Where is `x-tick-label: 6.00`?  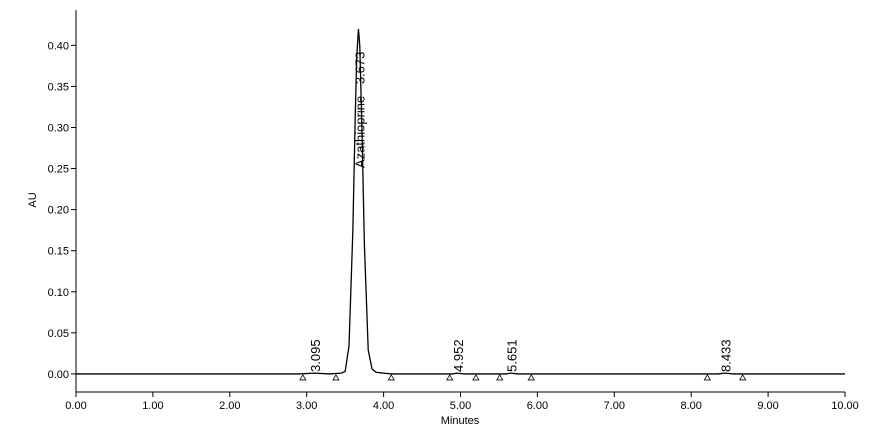 x-tick-label: 6.00 is located at coordinates (537, 406).